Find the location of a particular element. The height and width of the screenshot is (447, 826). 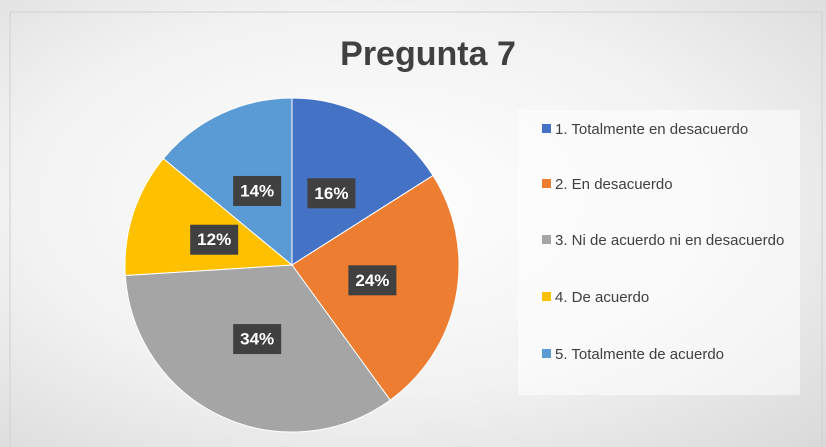

legend-label: 1. Totalmente en desacuerdo is located at coordinates (652, 129).